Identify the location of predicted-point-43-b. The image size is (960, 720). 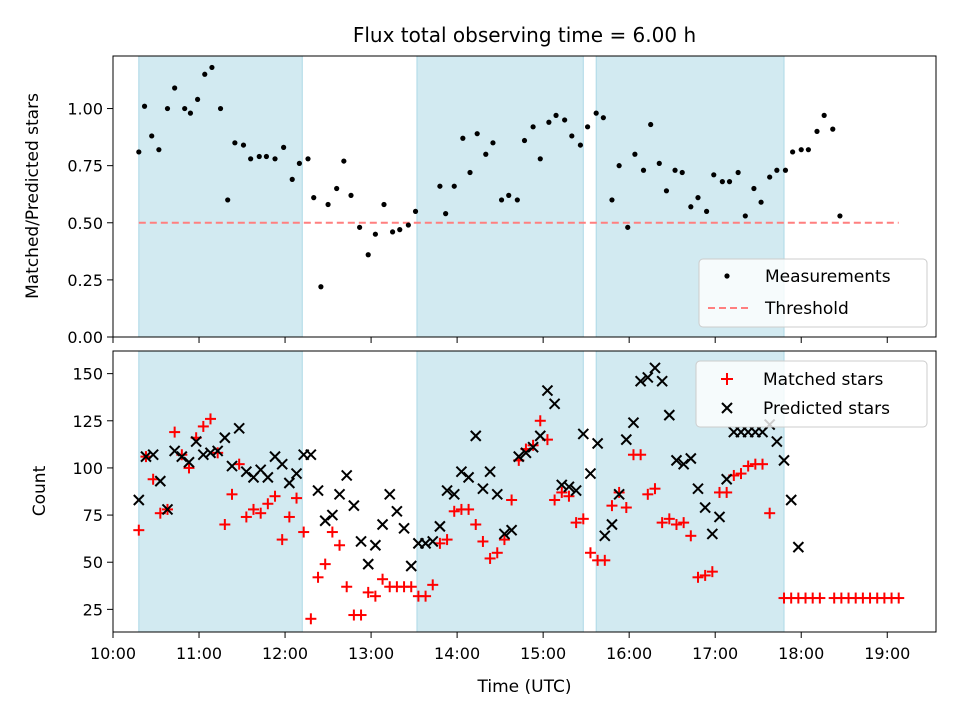
(447, 490).